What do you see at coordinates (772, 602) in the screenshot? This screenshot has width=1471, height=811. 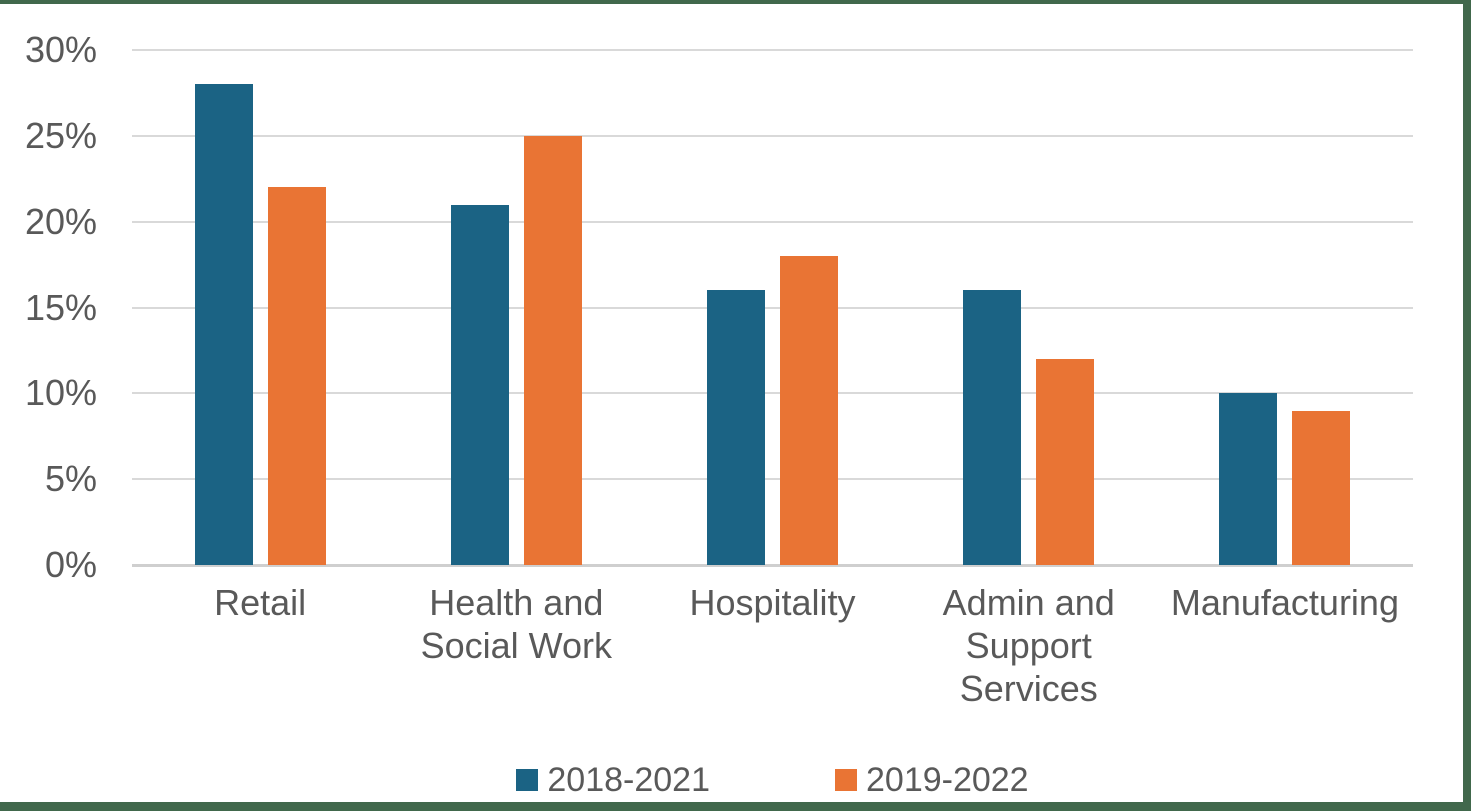 I see `category-label: Hospitality` at bounding box center [772, 602].